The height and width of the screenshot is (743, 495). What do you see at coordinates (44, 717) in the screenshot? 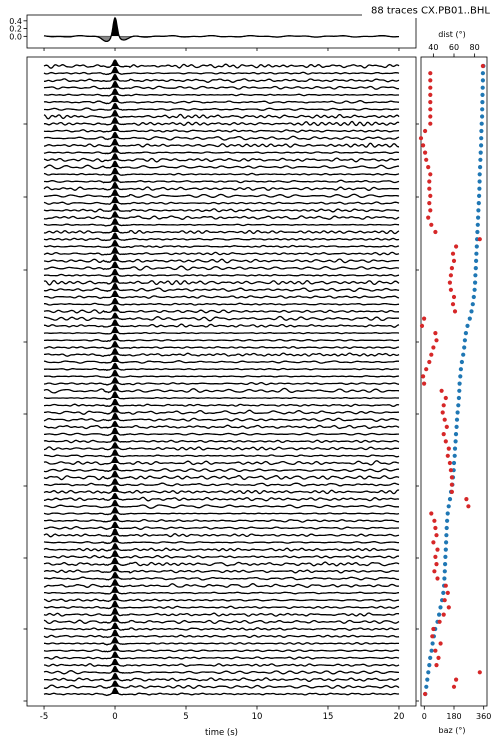
I see `x-tick-label: -5` at bounding box center [44, 717].